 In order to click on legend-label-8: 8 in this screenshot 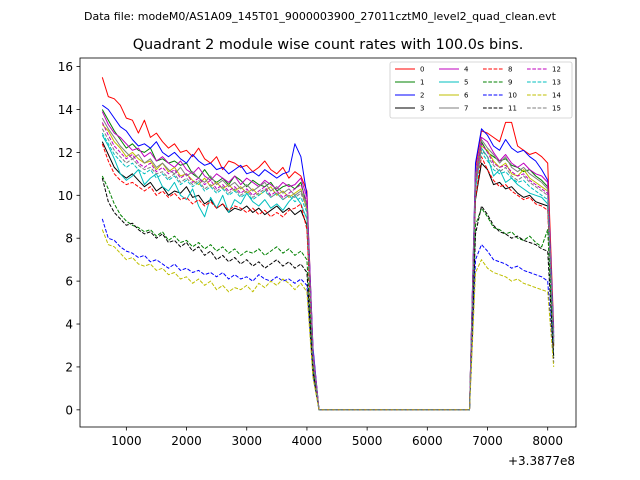, I will do `click(510, 70)`.